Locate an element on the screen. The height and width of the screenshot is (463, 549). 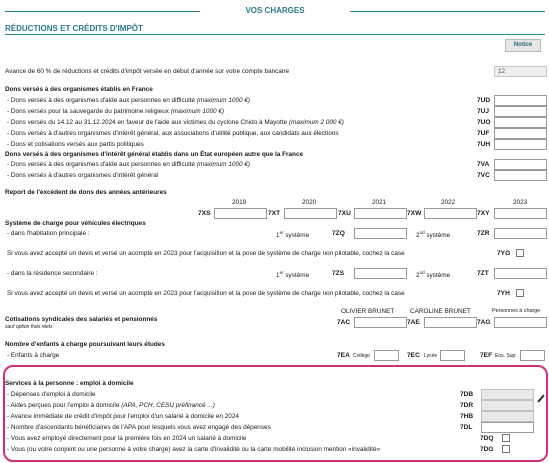
year-2020: 2020 is located at coordinates (309, 202).